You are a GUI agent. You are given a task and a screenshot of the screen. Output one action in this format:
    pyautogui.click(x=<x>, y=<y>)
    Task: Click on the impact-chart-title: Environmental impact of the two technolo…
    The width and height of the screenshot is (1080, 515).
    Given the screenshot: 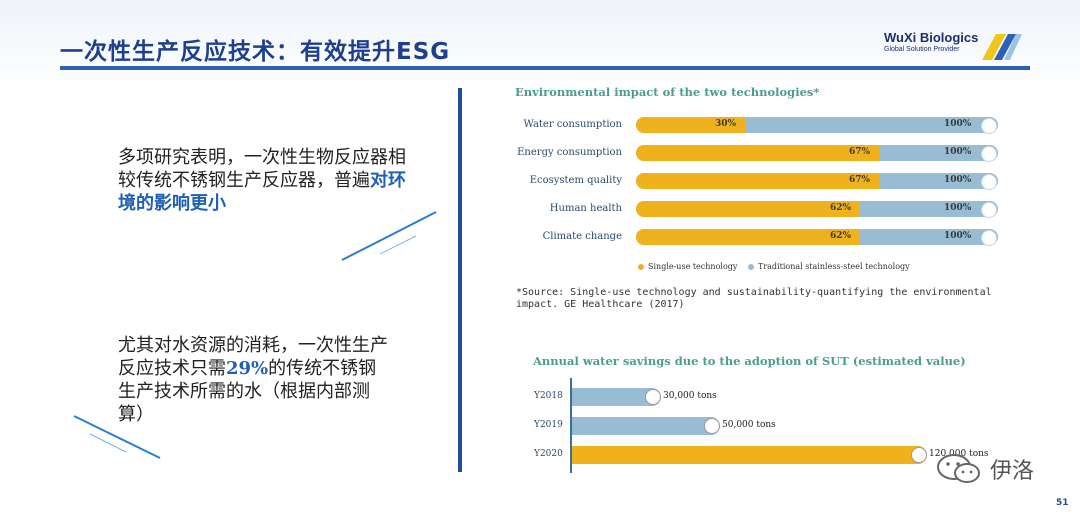 What is the action you would take?
    pyautogui.click(x=667, y=92)
    